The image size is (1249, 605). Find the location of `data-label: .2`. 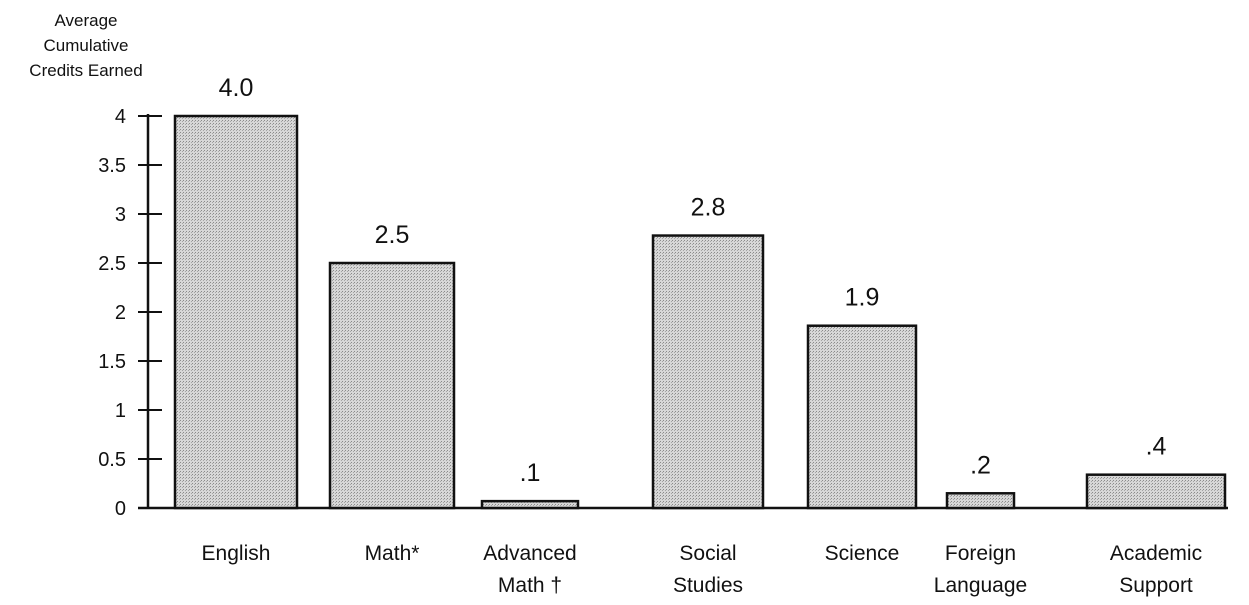

data-label: .2 is located at coordinates (980, 465).